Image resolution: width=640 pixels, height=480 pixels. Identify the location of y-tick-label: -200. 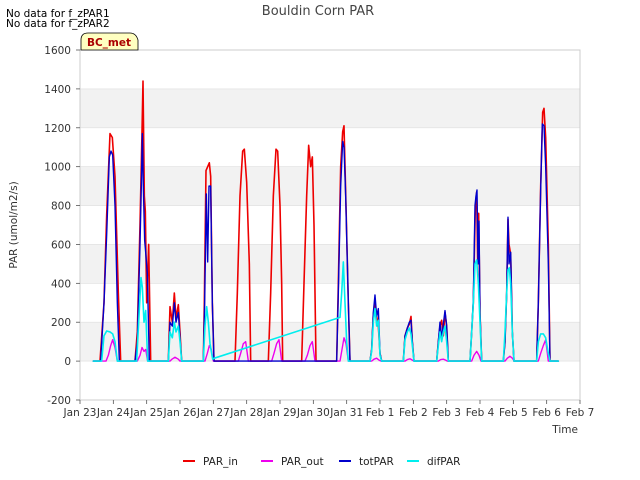
(59, 401).